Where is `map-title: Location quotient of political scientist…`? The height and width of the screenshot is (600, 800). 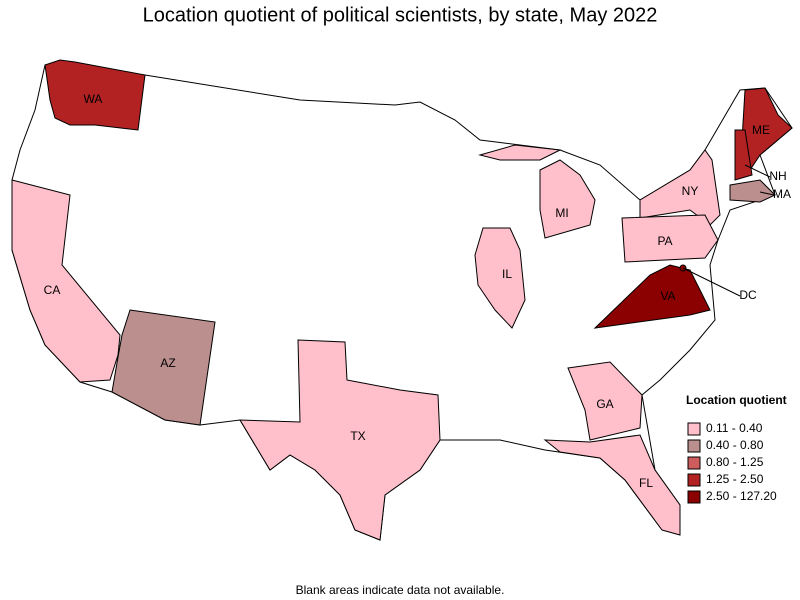 map-title: Location quotient of political scientist… is located at coordinates (400, 15).